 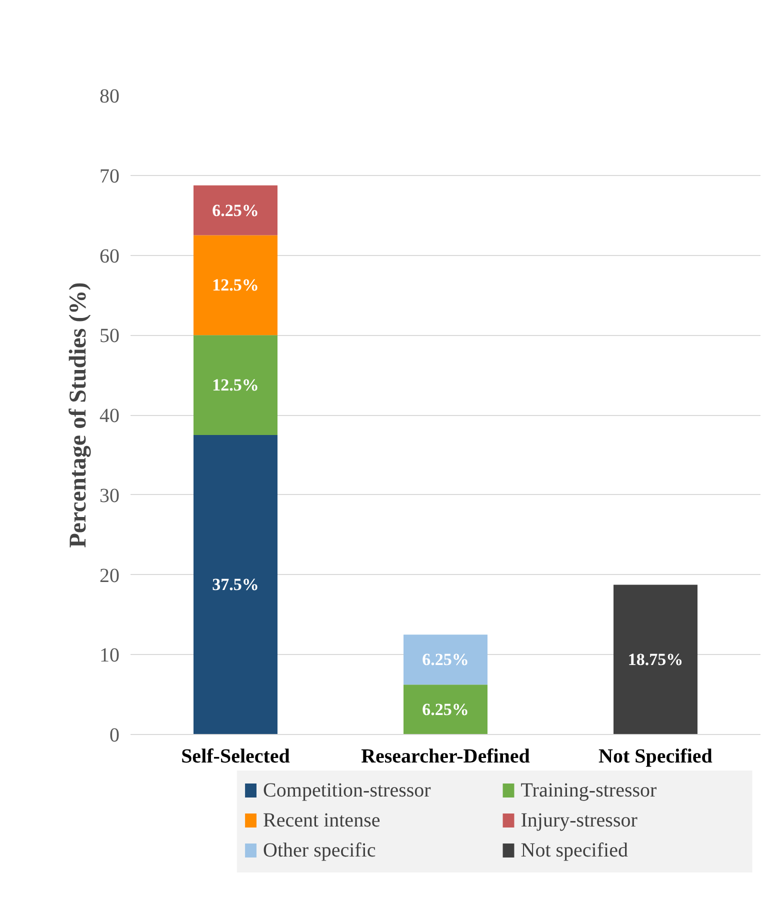 I want to click on x-tick-label: Not Specified, so click(x=655, y=757).